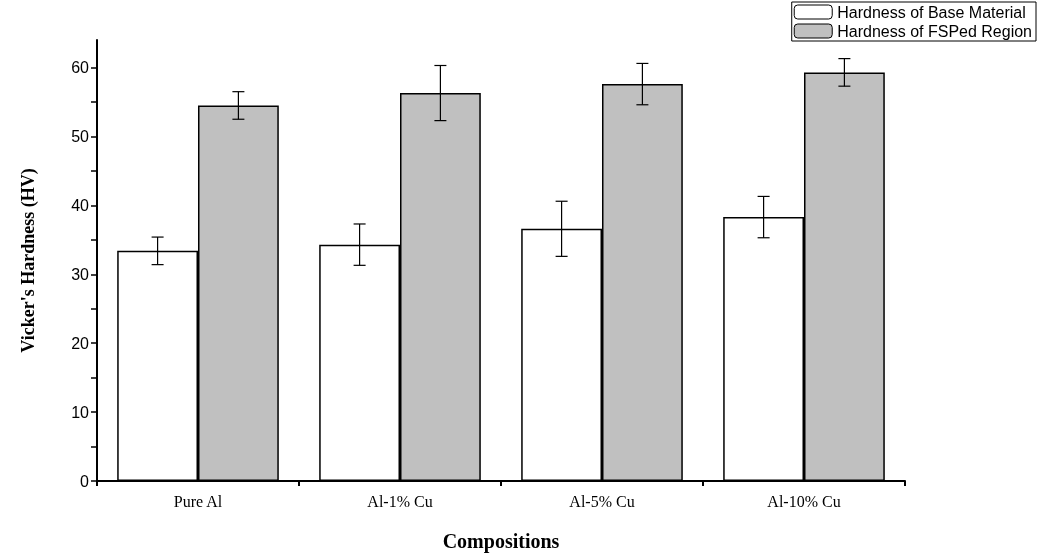 This screenshot has width=1041, height=556. What do you see at coordinates (85, 481) in the screenshot?
I see `y-tick-label: 0` at bounding box center [85, 481].